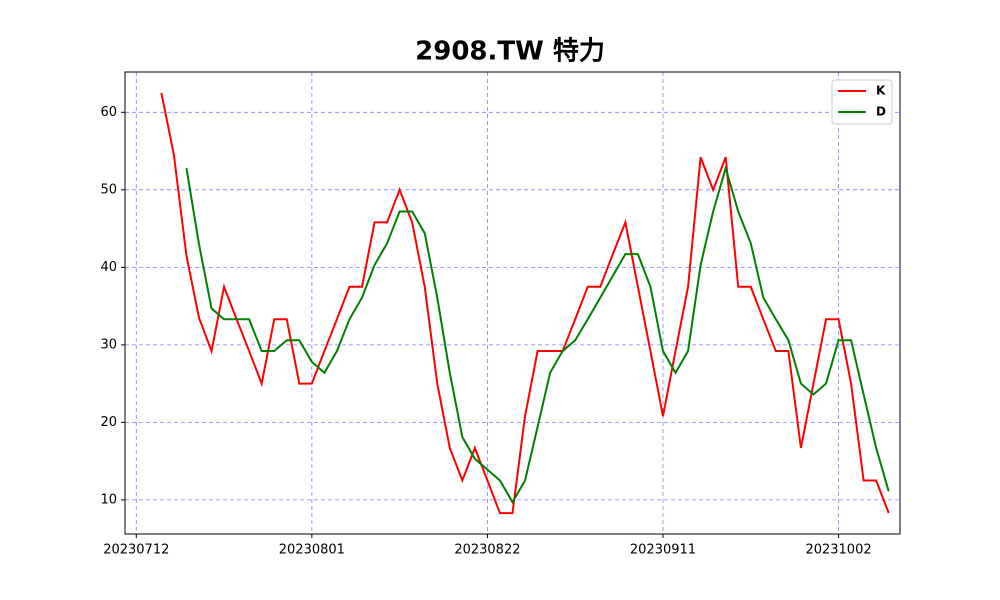 Image resolution: width=1000 pixels, height=600 pixels. What do you see at coordinates (108, 344) in the screenshot?
I see `y-tick-label: 30` at bounding box center [108, 344].